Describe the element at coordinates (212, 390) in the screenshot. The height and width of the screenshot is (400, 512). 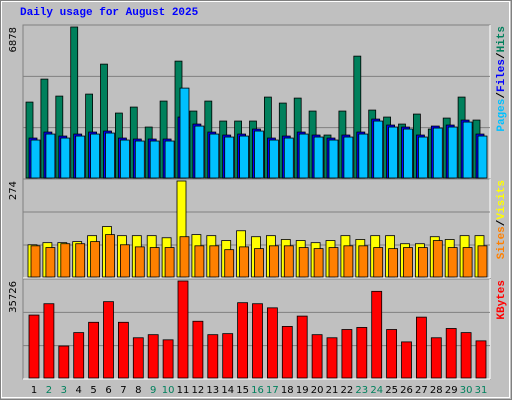
I see `x-tick-label: 13` at that location.